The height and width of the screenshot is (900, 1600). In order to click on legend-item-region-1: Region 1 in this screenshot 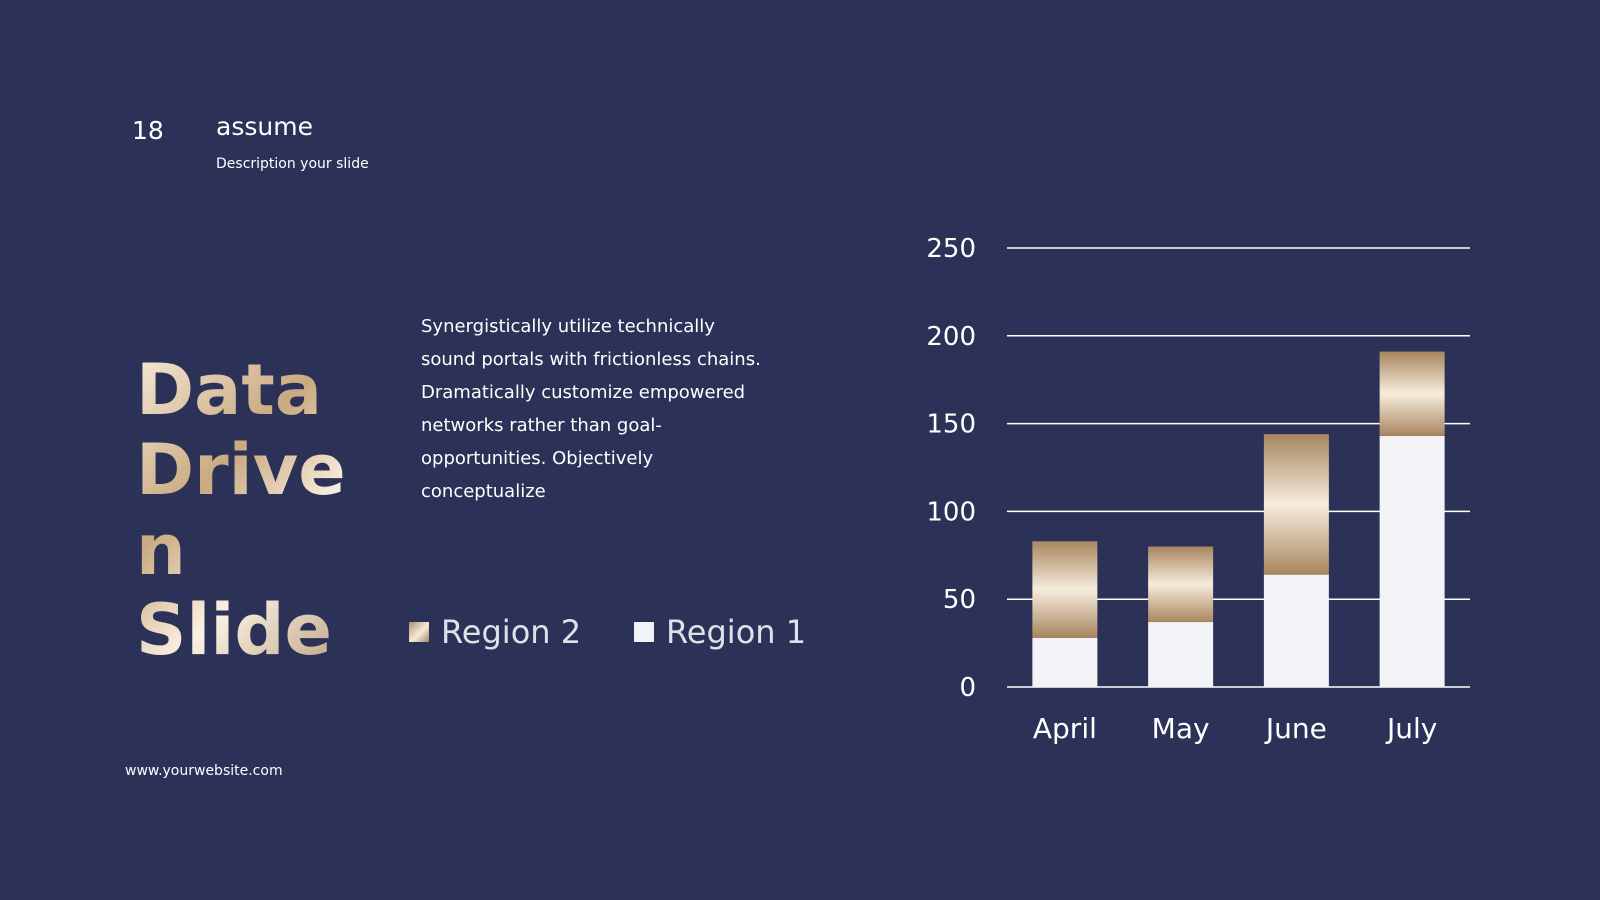, I will do `click(720, 632)`.